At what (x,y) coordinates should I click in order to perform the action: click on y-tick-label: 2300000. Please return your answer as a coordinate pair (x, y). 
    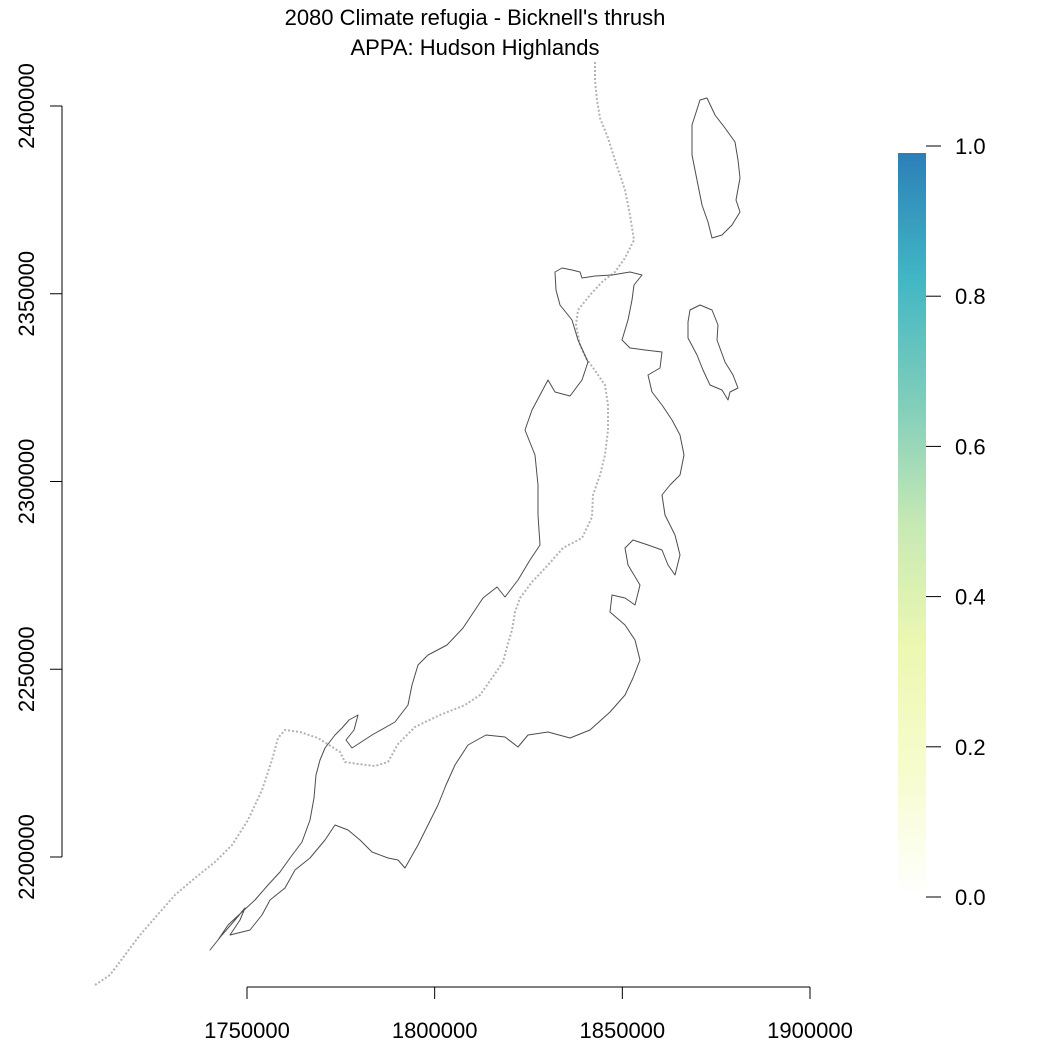
    Looking at the image, I should click on (26, 482).